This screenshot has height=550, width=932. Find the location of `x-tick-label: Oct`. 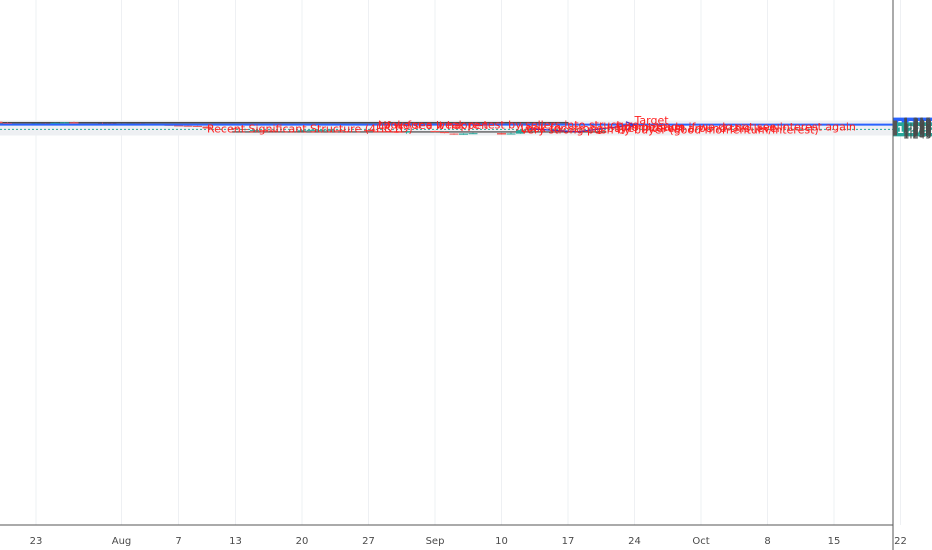

x-tick-label: Oct is located at coordinates (700, 541).